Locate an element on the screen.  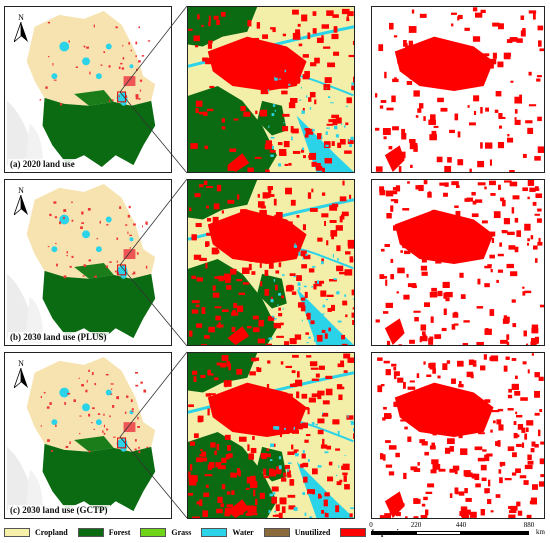
legend-label: Water is located at coordinates (243, 532).